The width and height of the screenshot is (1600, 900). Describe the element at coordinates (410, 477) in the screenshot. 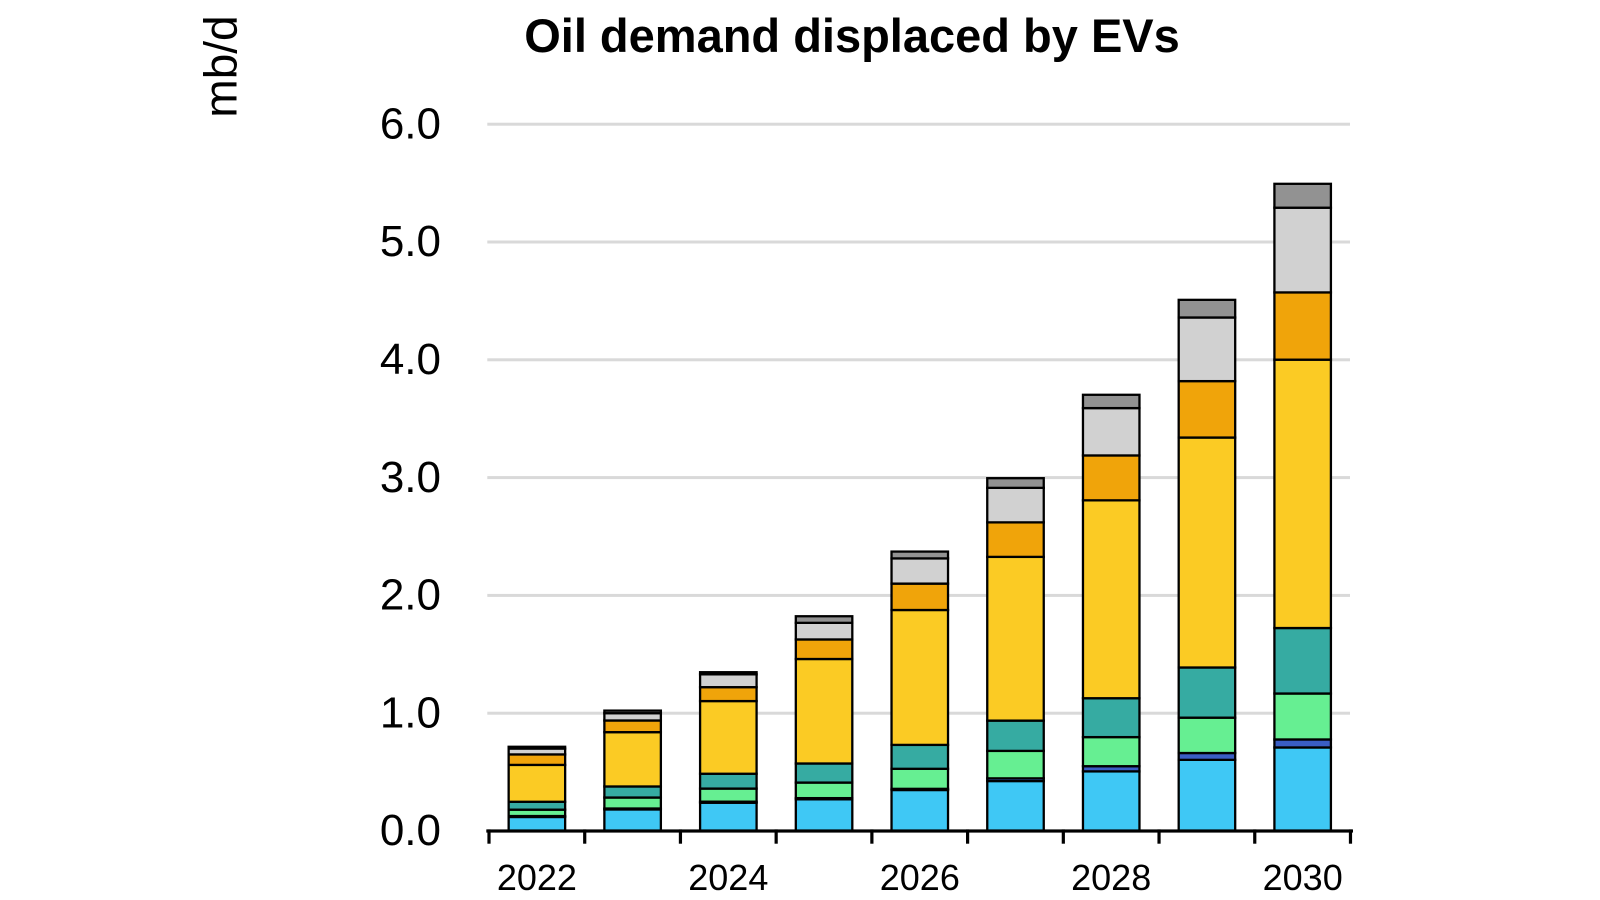

I see `svg-text: 3.0` at that location.